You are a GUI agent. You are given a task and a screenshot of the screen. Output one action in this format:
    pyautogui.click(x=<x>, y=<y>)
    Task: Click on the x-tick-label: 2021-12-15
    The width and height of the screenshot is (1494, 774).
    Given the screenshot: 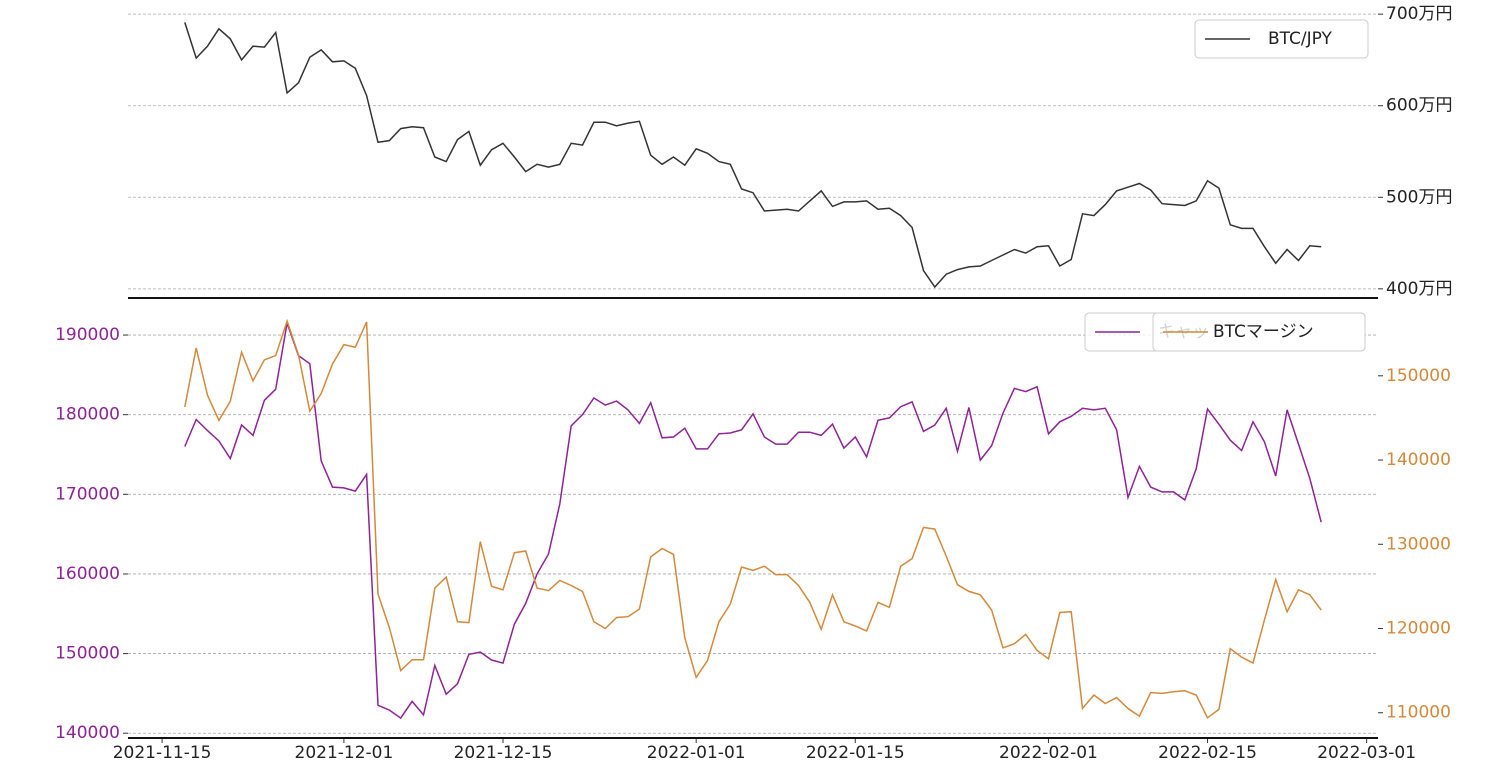 What is the action you would take?
    pyautogui.click(x=503, y=753)
    